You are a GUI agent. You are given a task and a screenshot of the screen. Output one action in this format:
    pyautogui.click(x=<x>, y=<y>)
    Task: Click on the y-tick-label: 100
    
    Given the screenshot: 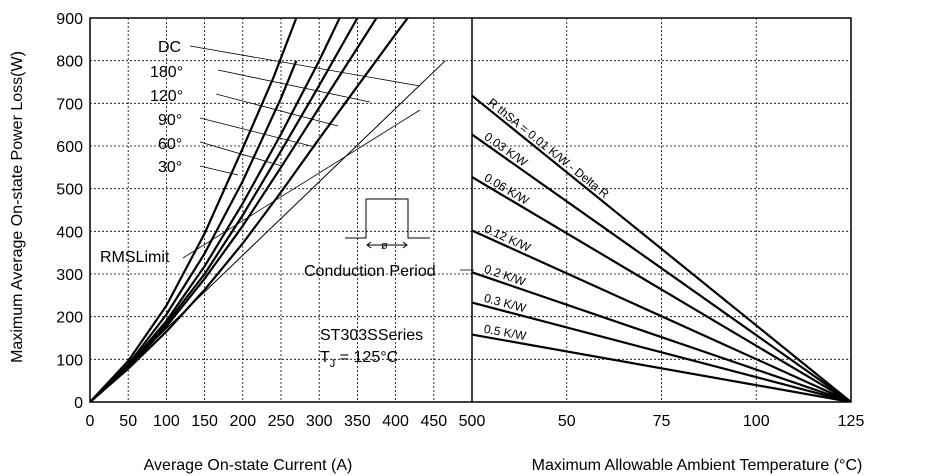 What is the action you would take?
    pyautogui.click(x=69, y=360)
    